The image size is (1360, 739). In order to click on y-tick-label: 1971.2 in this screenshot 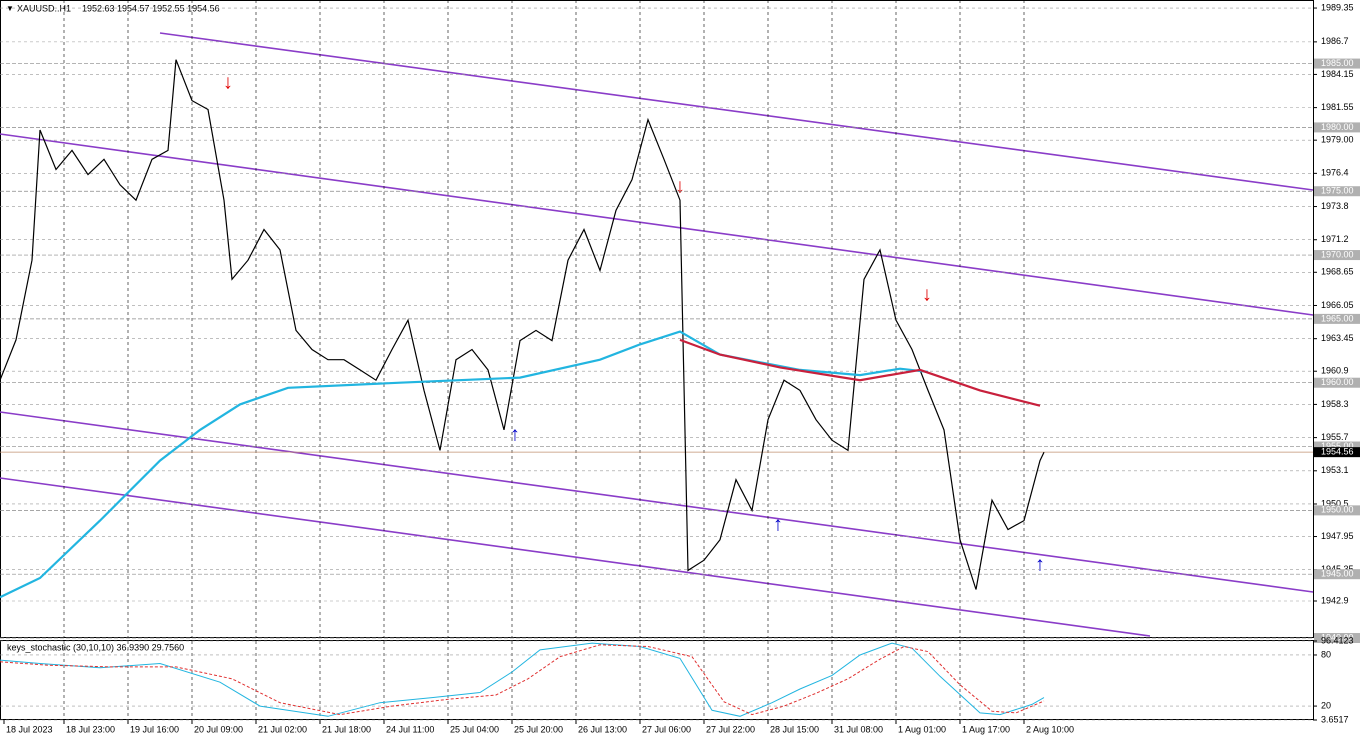, I will do `click(1335, 239)`.